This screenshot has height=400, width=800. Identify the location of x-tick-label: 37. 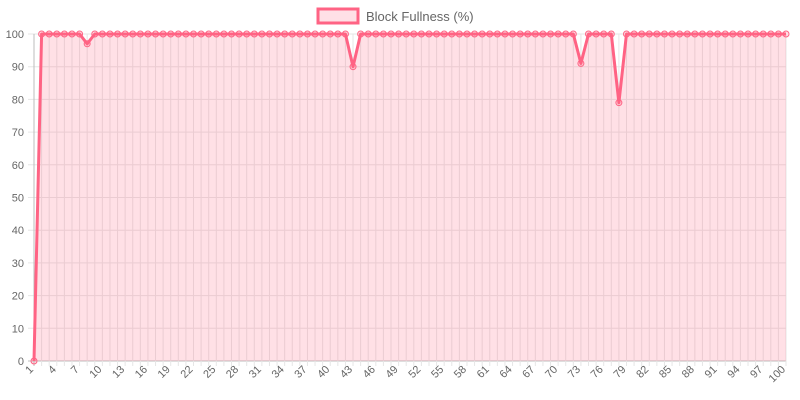
(300, 372).